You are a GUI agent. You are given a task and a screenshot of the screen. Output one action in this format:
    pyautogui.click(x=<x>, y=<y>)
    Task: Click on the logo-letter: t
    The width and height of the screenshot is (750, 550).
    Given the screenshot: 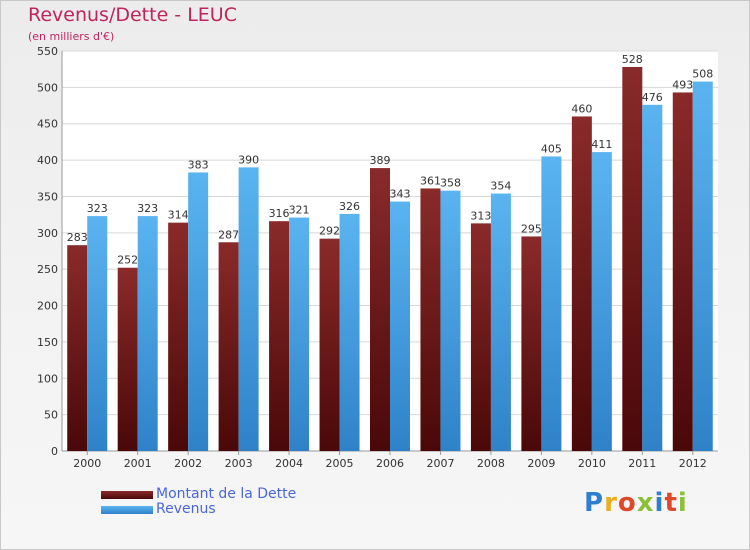 What is the action you would take?
    pyautogui.click(x=671, y=503)
    